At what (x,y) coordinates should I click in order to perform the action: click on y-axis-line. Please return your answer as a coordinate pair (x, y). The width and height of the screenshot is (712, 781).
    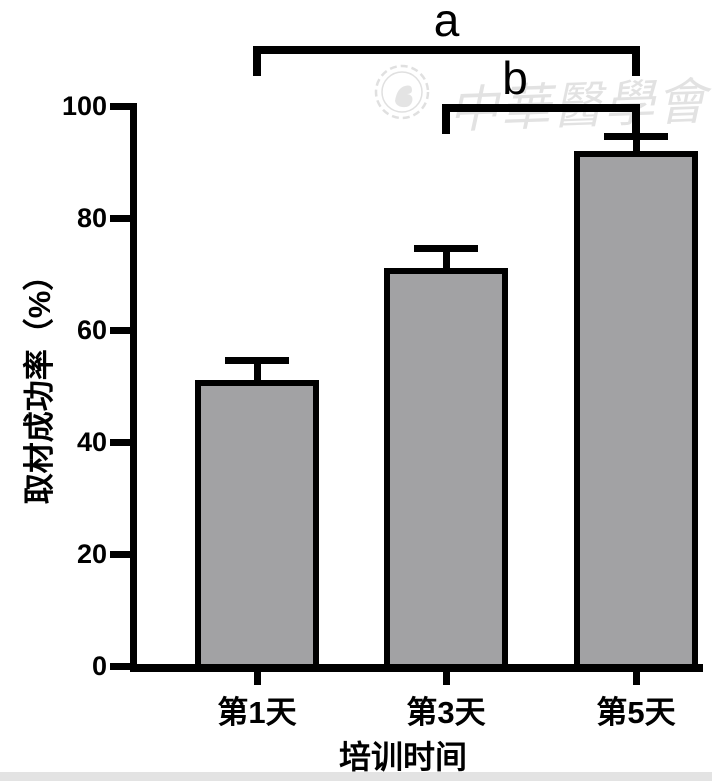
    Looking at the image, I should click on (133, 387).